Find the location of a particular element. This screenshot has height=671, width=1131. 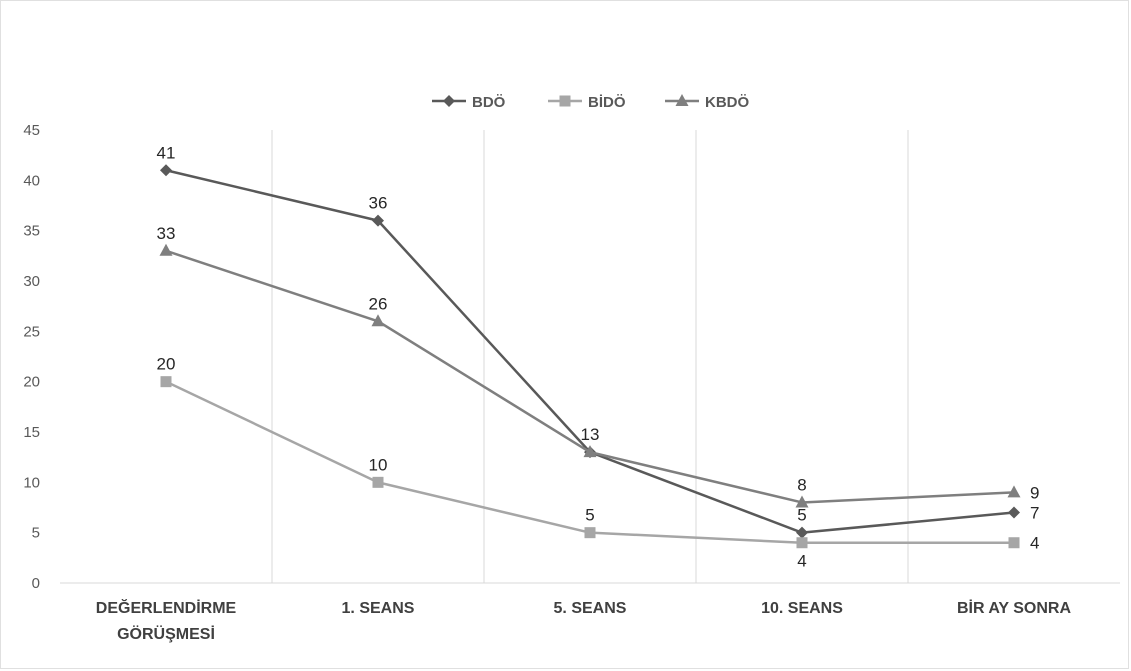

y-tick-label: 0 is located at coordinates (36, 583).